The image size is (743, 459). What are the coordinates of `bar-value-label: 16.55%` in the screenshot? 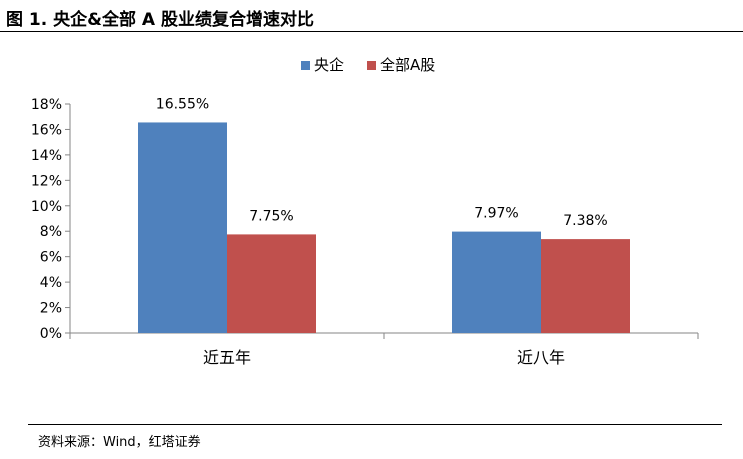 It's located at (182, 104).